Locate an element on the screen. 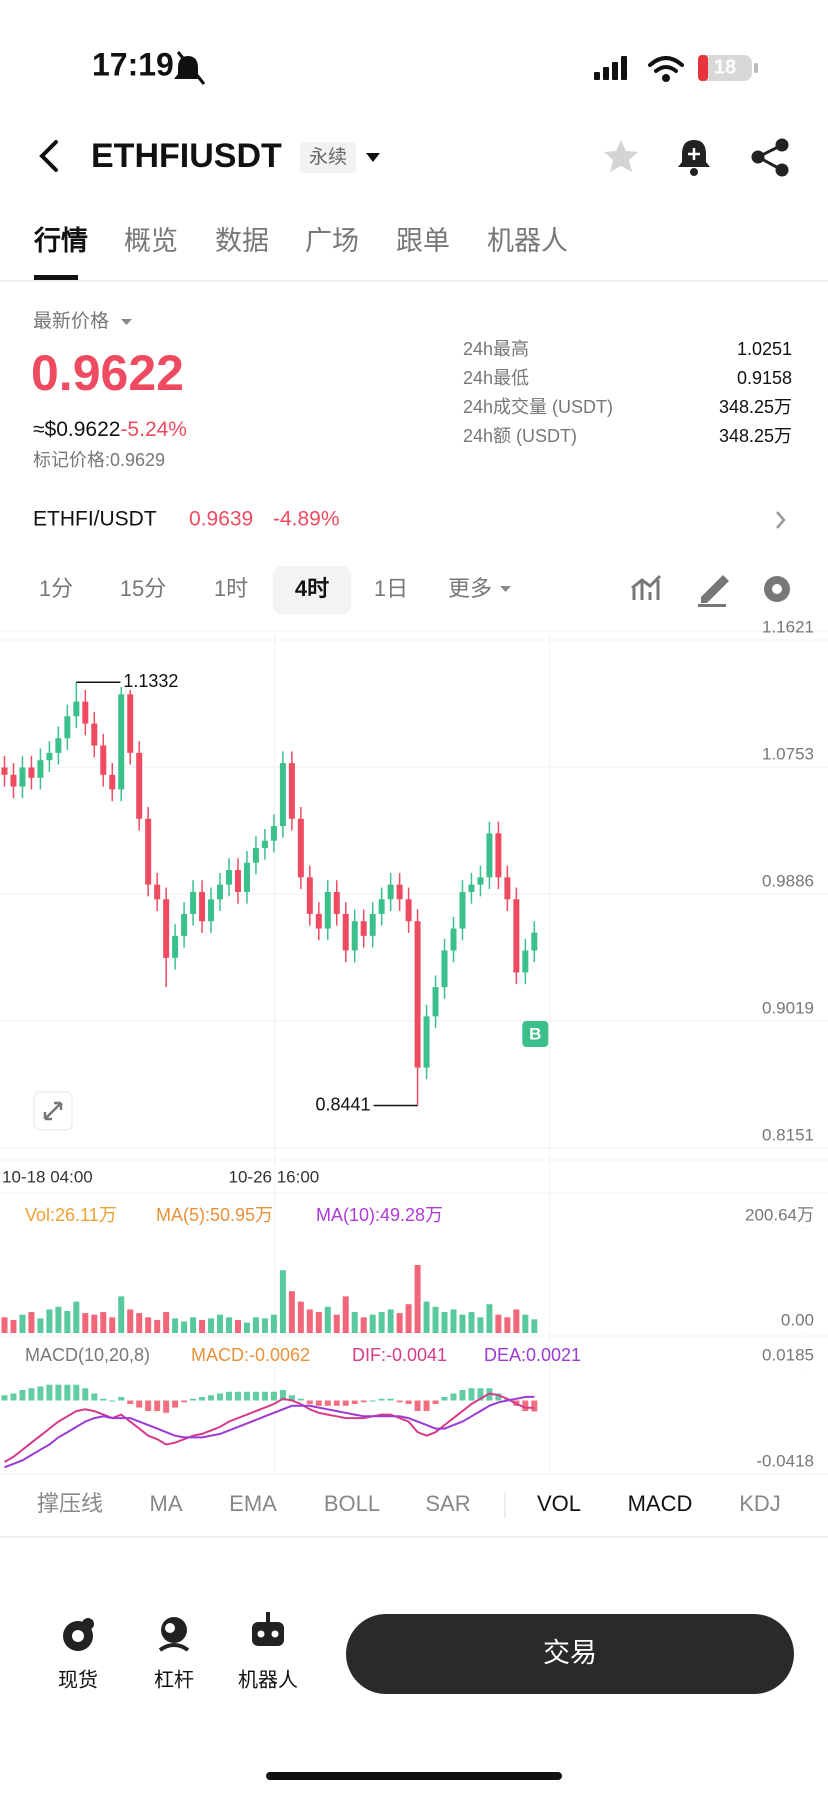  tab: 跟单 is located at coordinates (423, 241).